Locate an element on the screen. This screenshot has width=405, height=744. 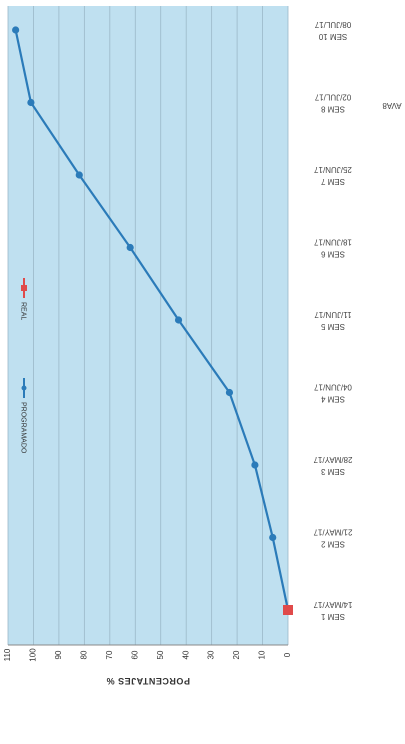
category-week: SEM 7 is located at coordinates (332, 181).